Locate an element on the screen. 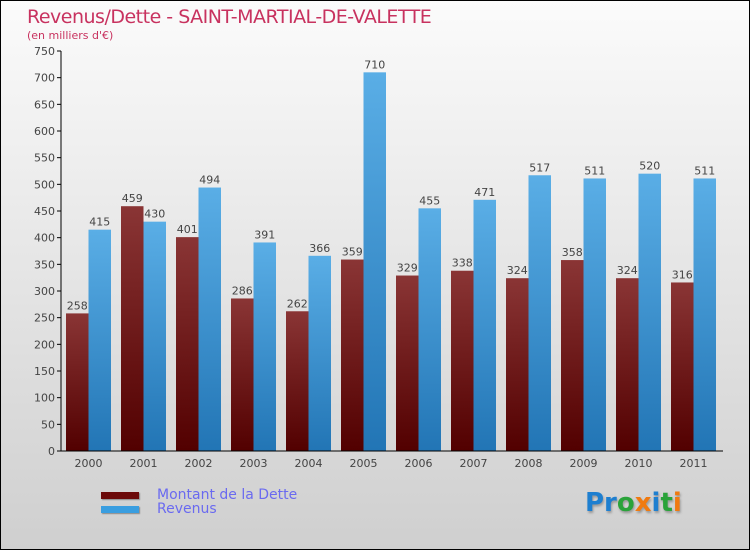  bar-dette-2003 is located at coordinates (242, 374).